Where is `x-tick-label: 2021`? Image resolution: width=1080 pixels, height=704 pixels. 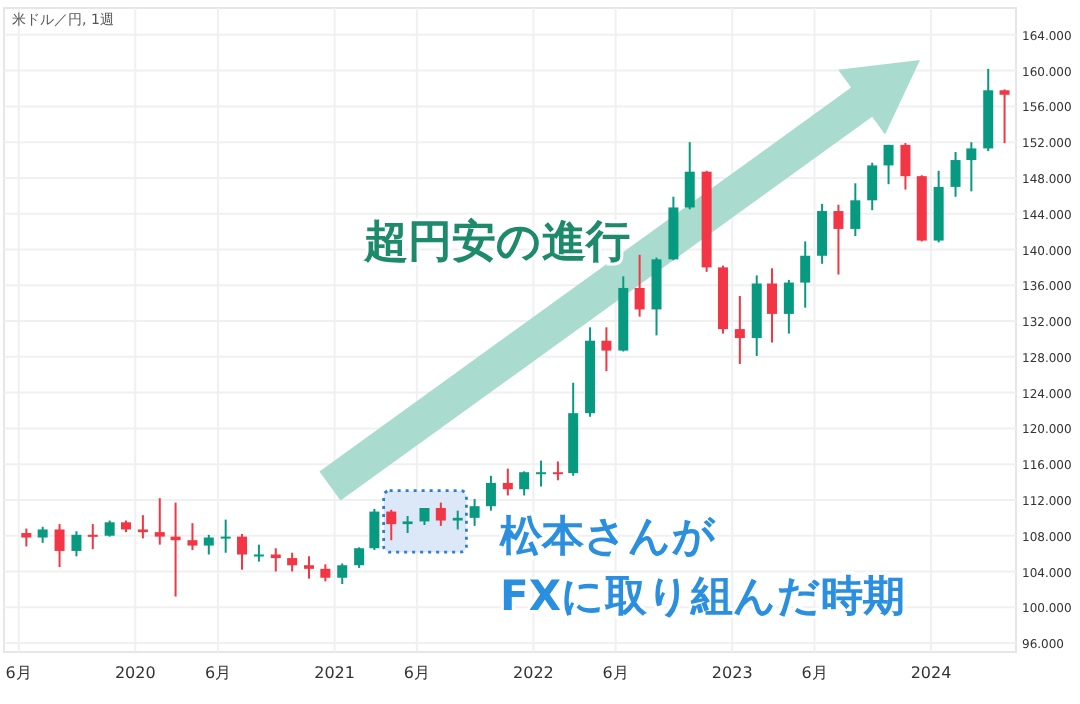
x-tick-label: 2021 is located at coordinates (334, 673).